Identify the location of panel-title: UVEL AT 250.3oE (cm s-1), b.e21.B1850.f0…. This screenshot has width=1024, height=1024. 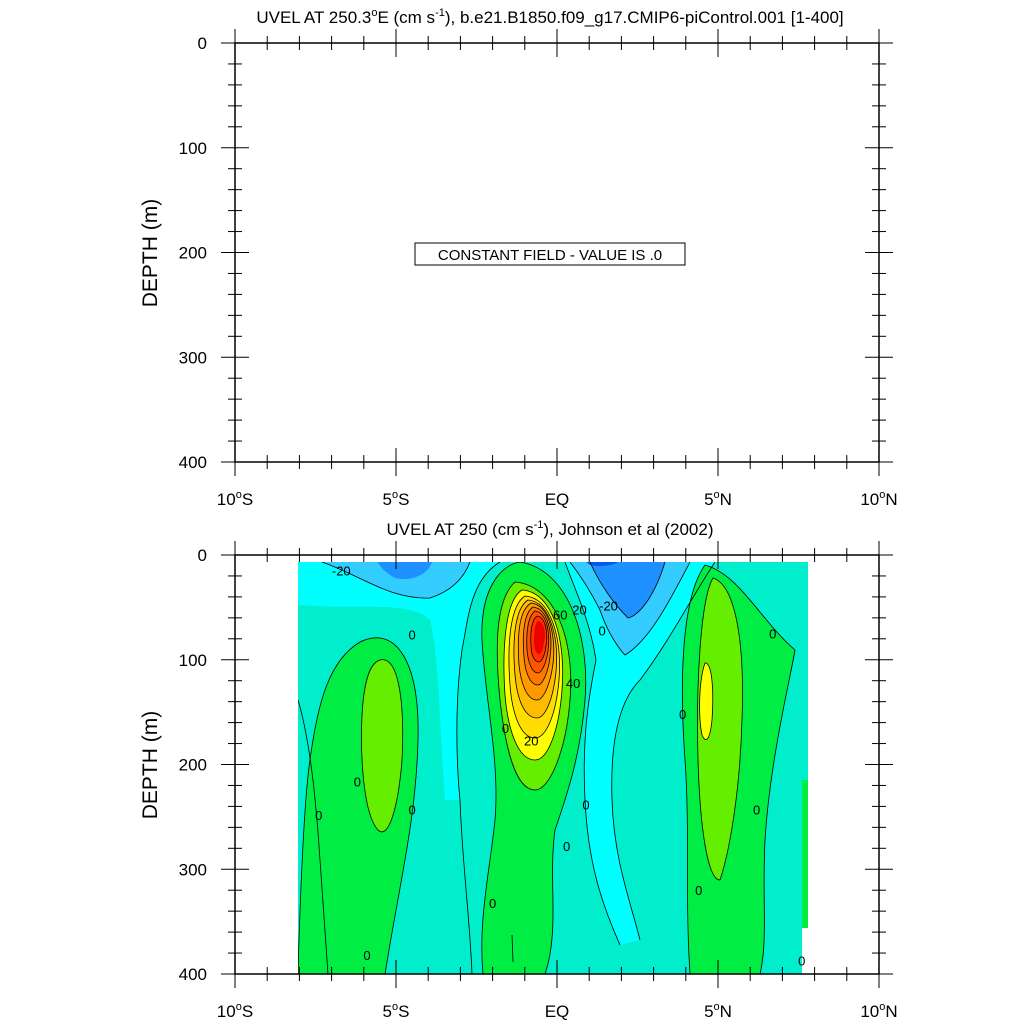
(549, 17).